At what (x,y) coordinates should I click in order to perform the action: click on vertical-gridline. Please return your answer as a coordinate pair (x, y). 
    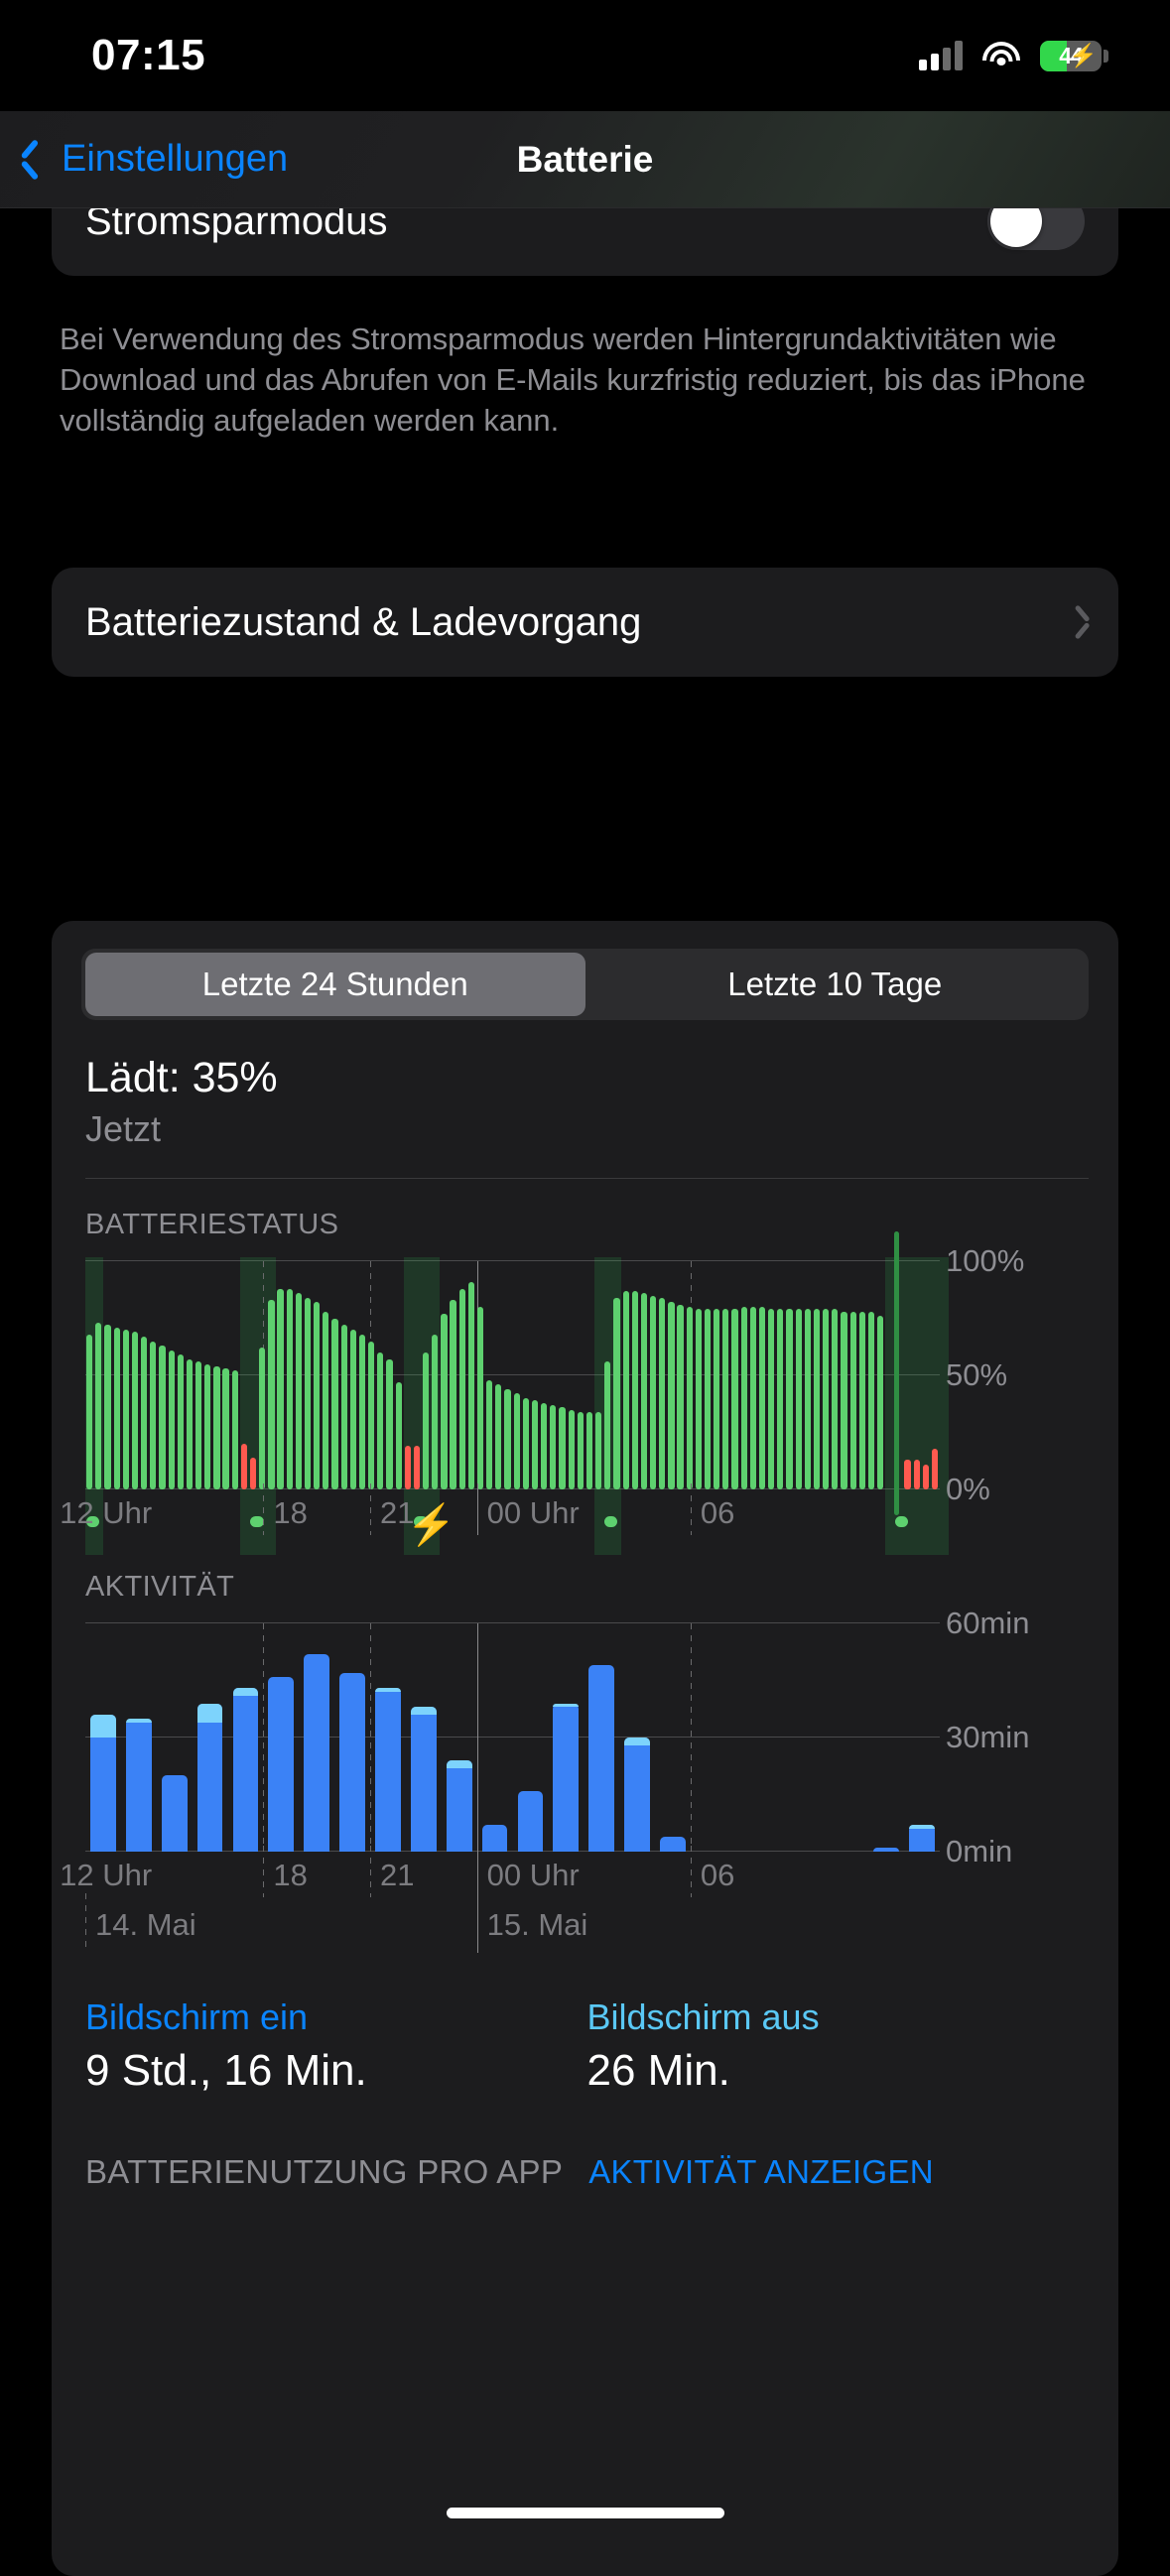
    Looking at the image, I should click on (263, 1738).